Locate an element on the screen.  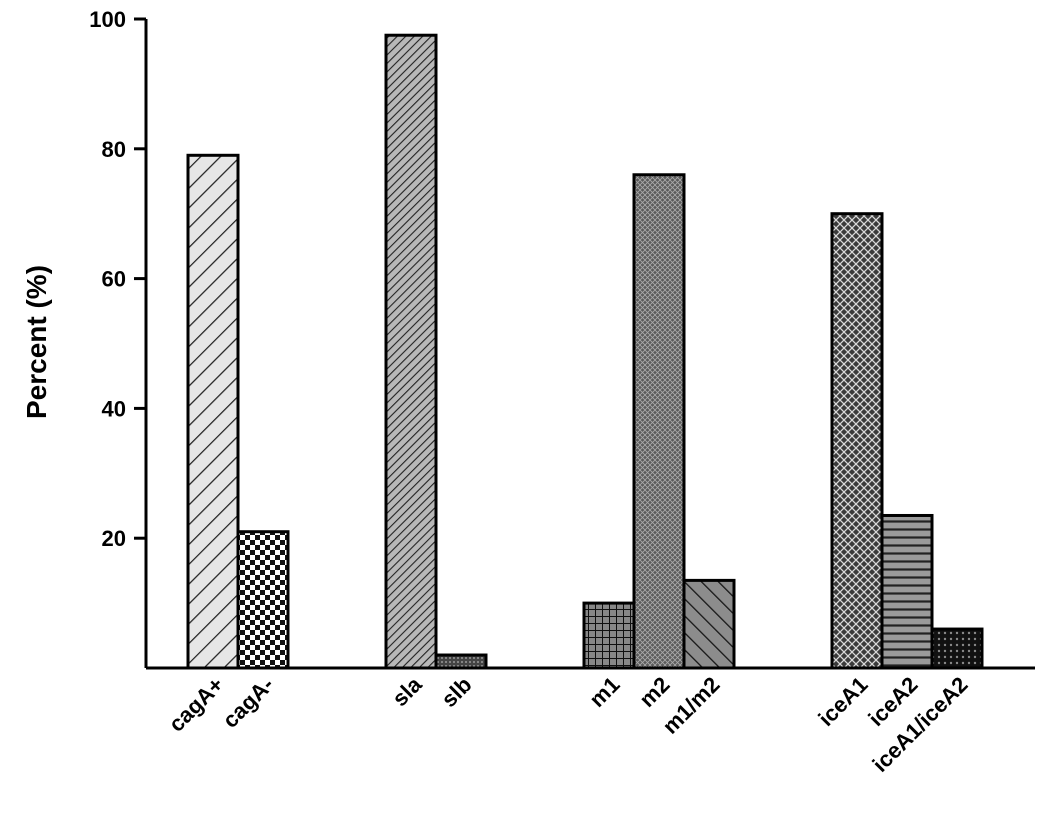
bar-m2 is located at coordinates (659, 421).